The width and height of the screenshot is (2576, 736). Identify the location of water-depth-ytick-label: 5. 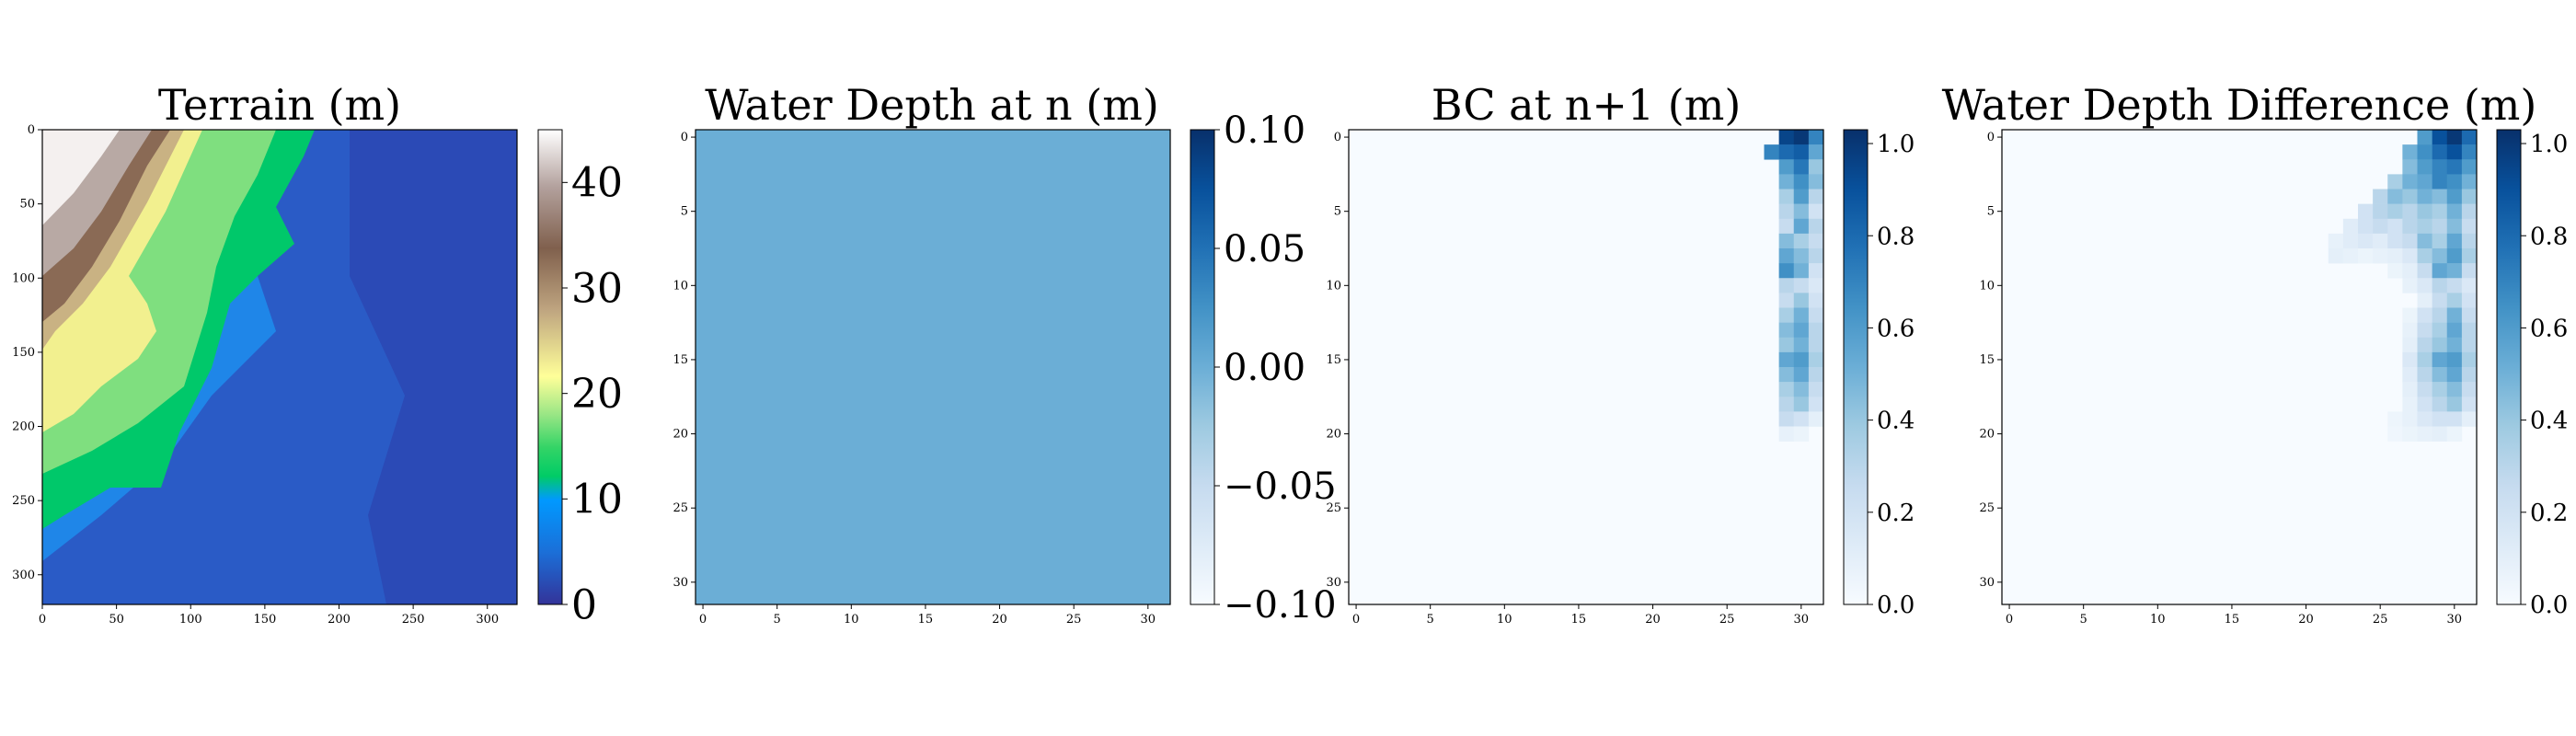
(684, 212).